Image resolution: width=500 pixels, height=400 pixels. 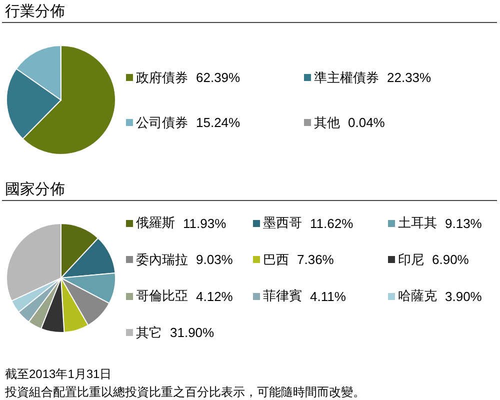 I want to click on data-label: 62.39%, so click(x=218, y=77).